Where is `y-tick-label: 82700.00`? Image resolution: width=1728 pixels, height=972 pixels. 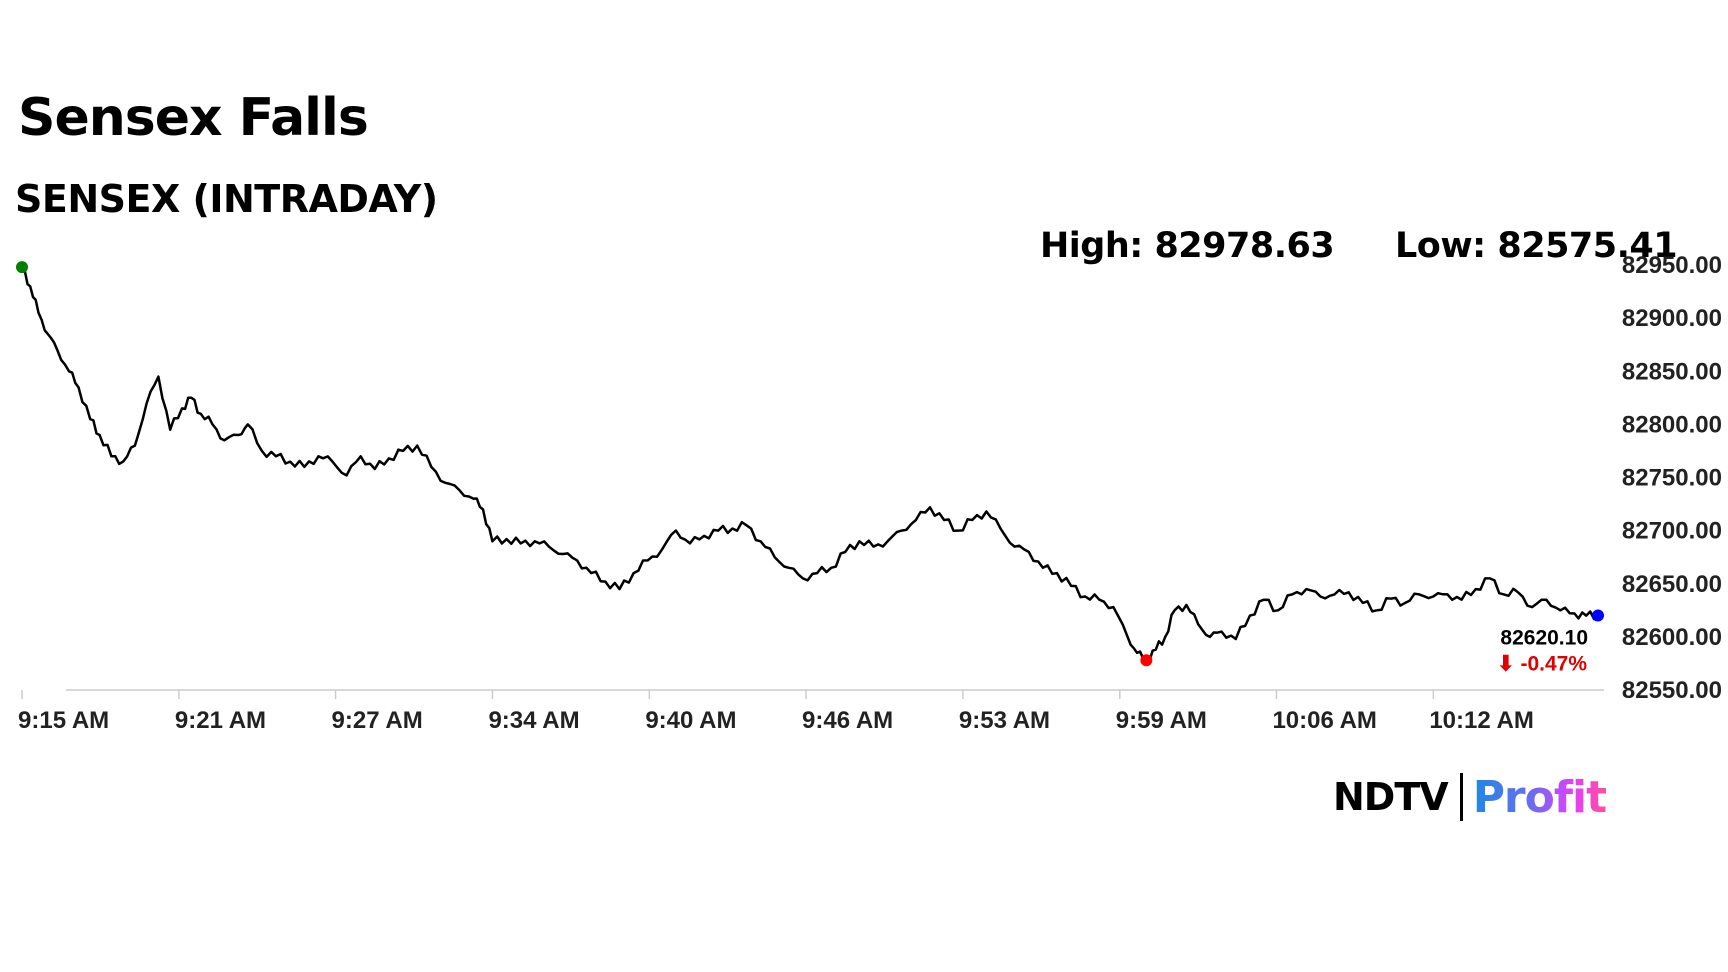 y-tick-label: 82700.00 is located at coordinates (1672, 531).